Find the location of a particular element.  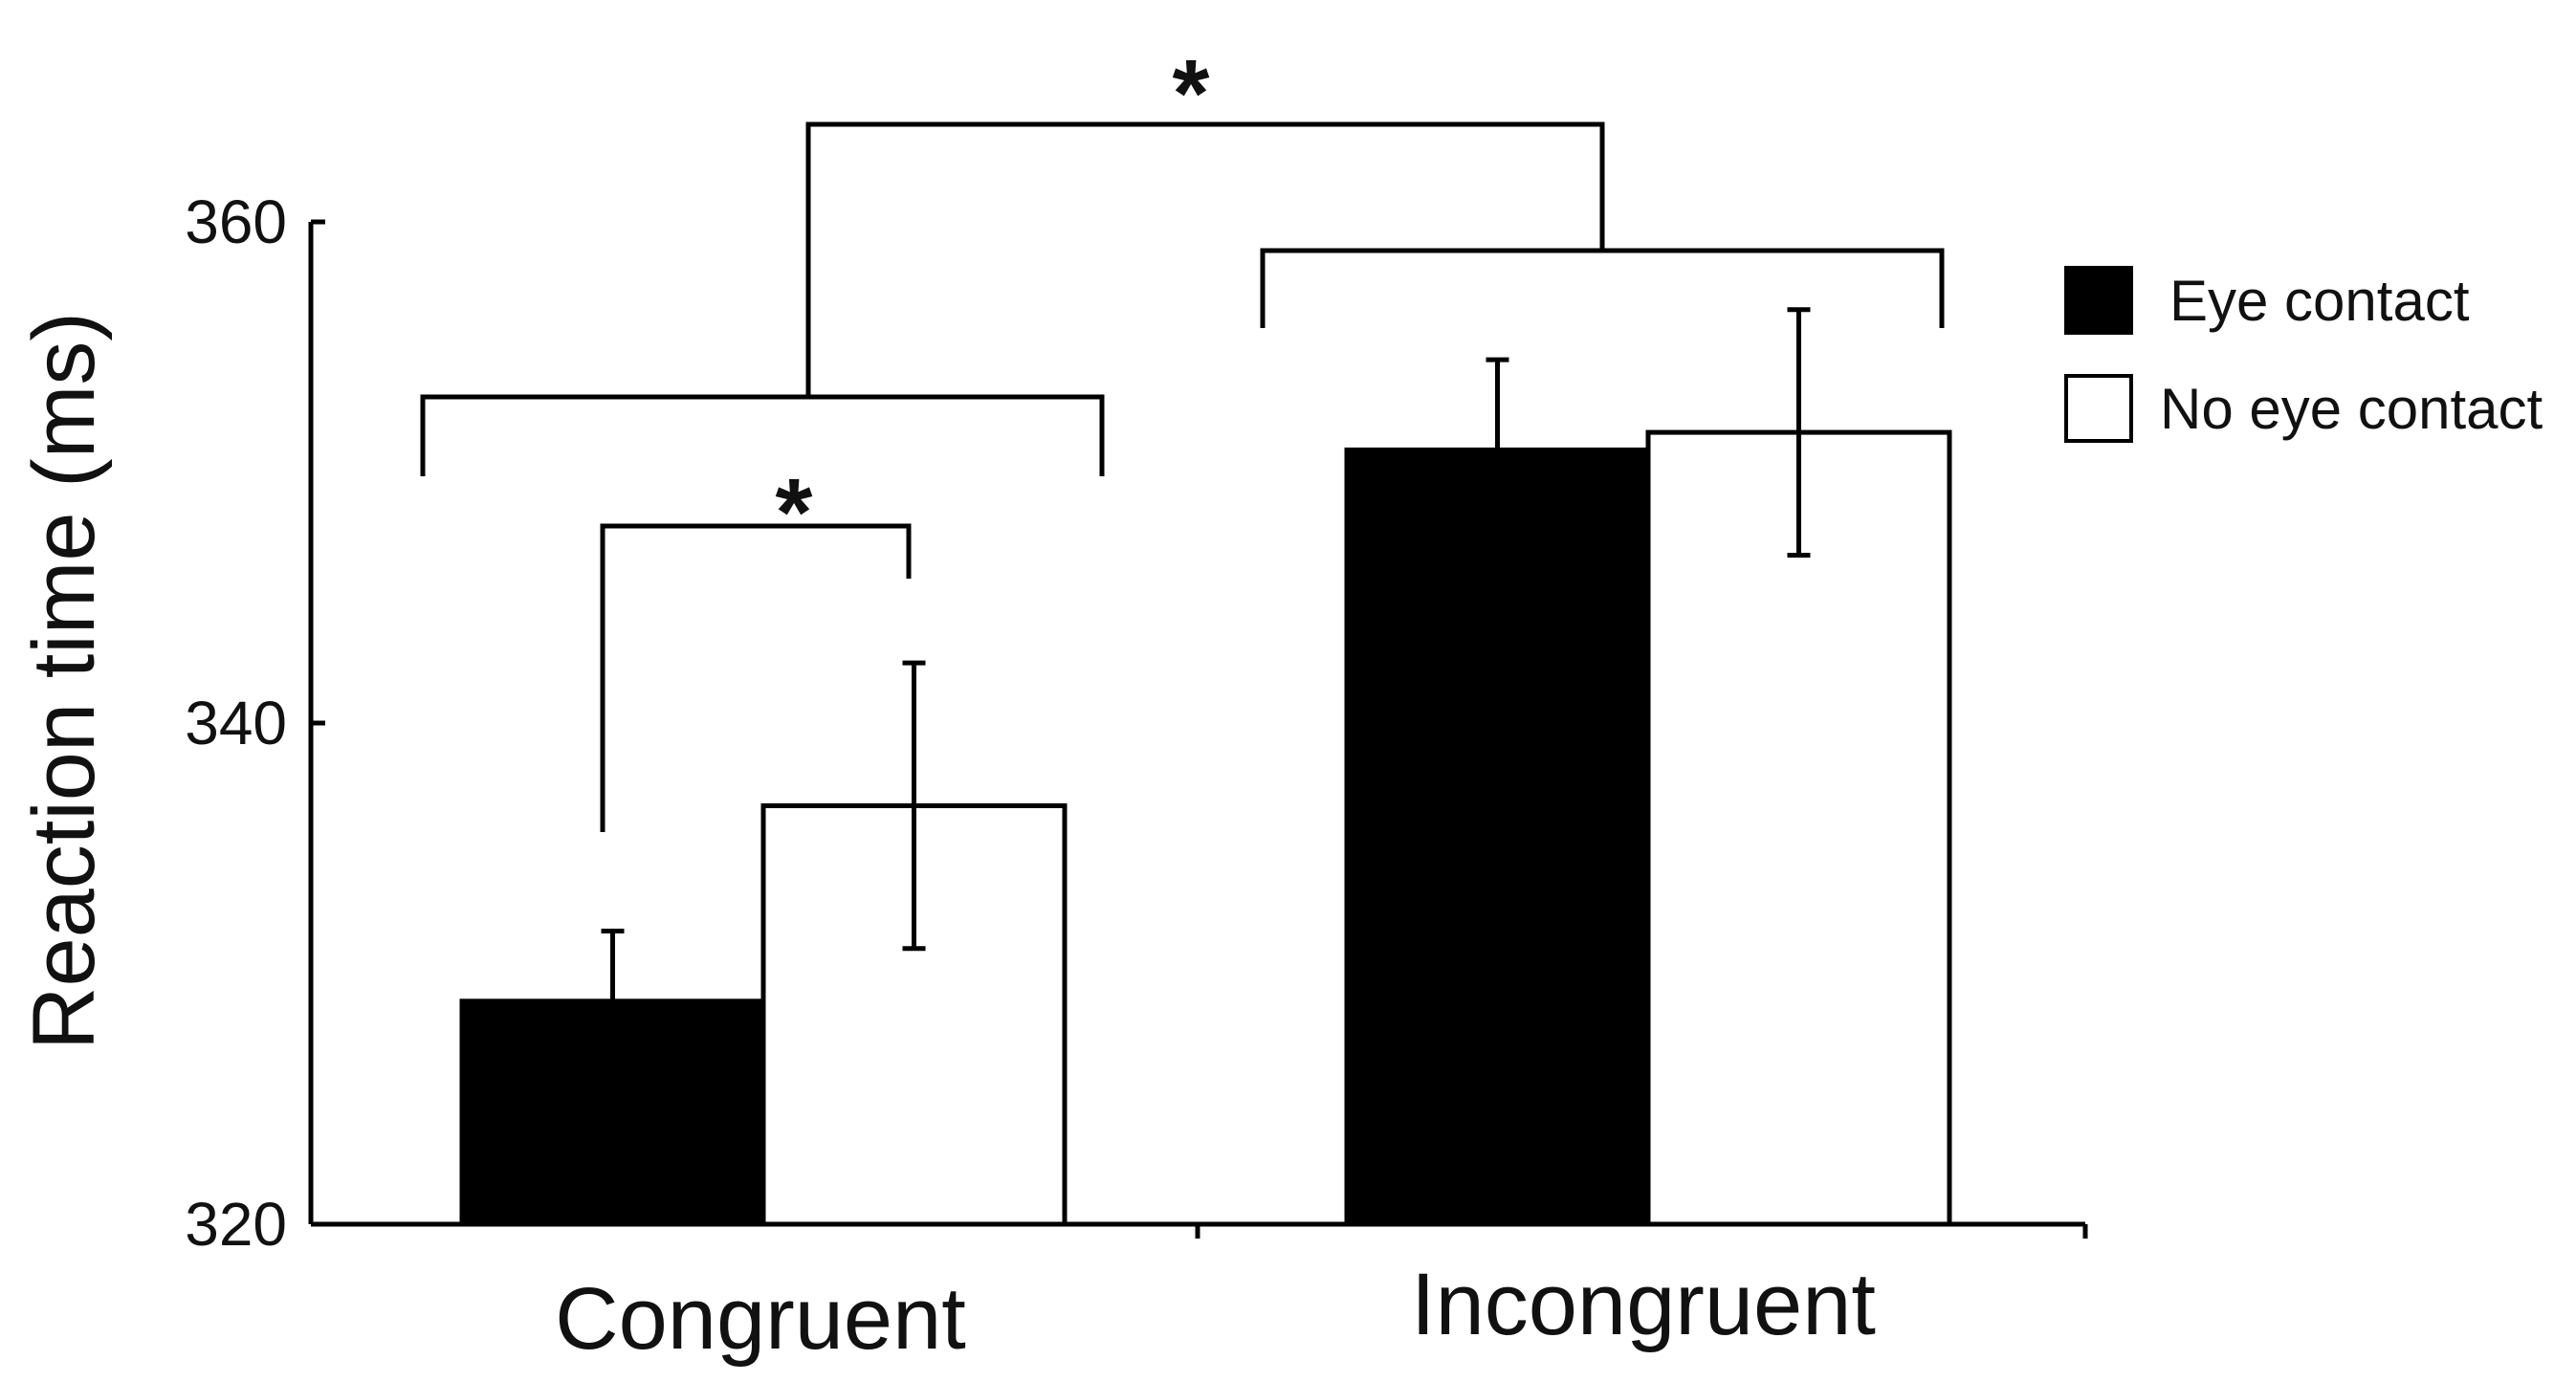

x-tick-label-congruent: Congruent is located at coordinates (761, 1319).